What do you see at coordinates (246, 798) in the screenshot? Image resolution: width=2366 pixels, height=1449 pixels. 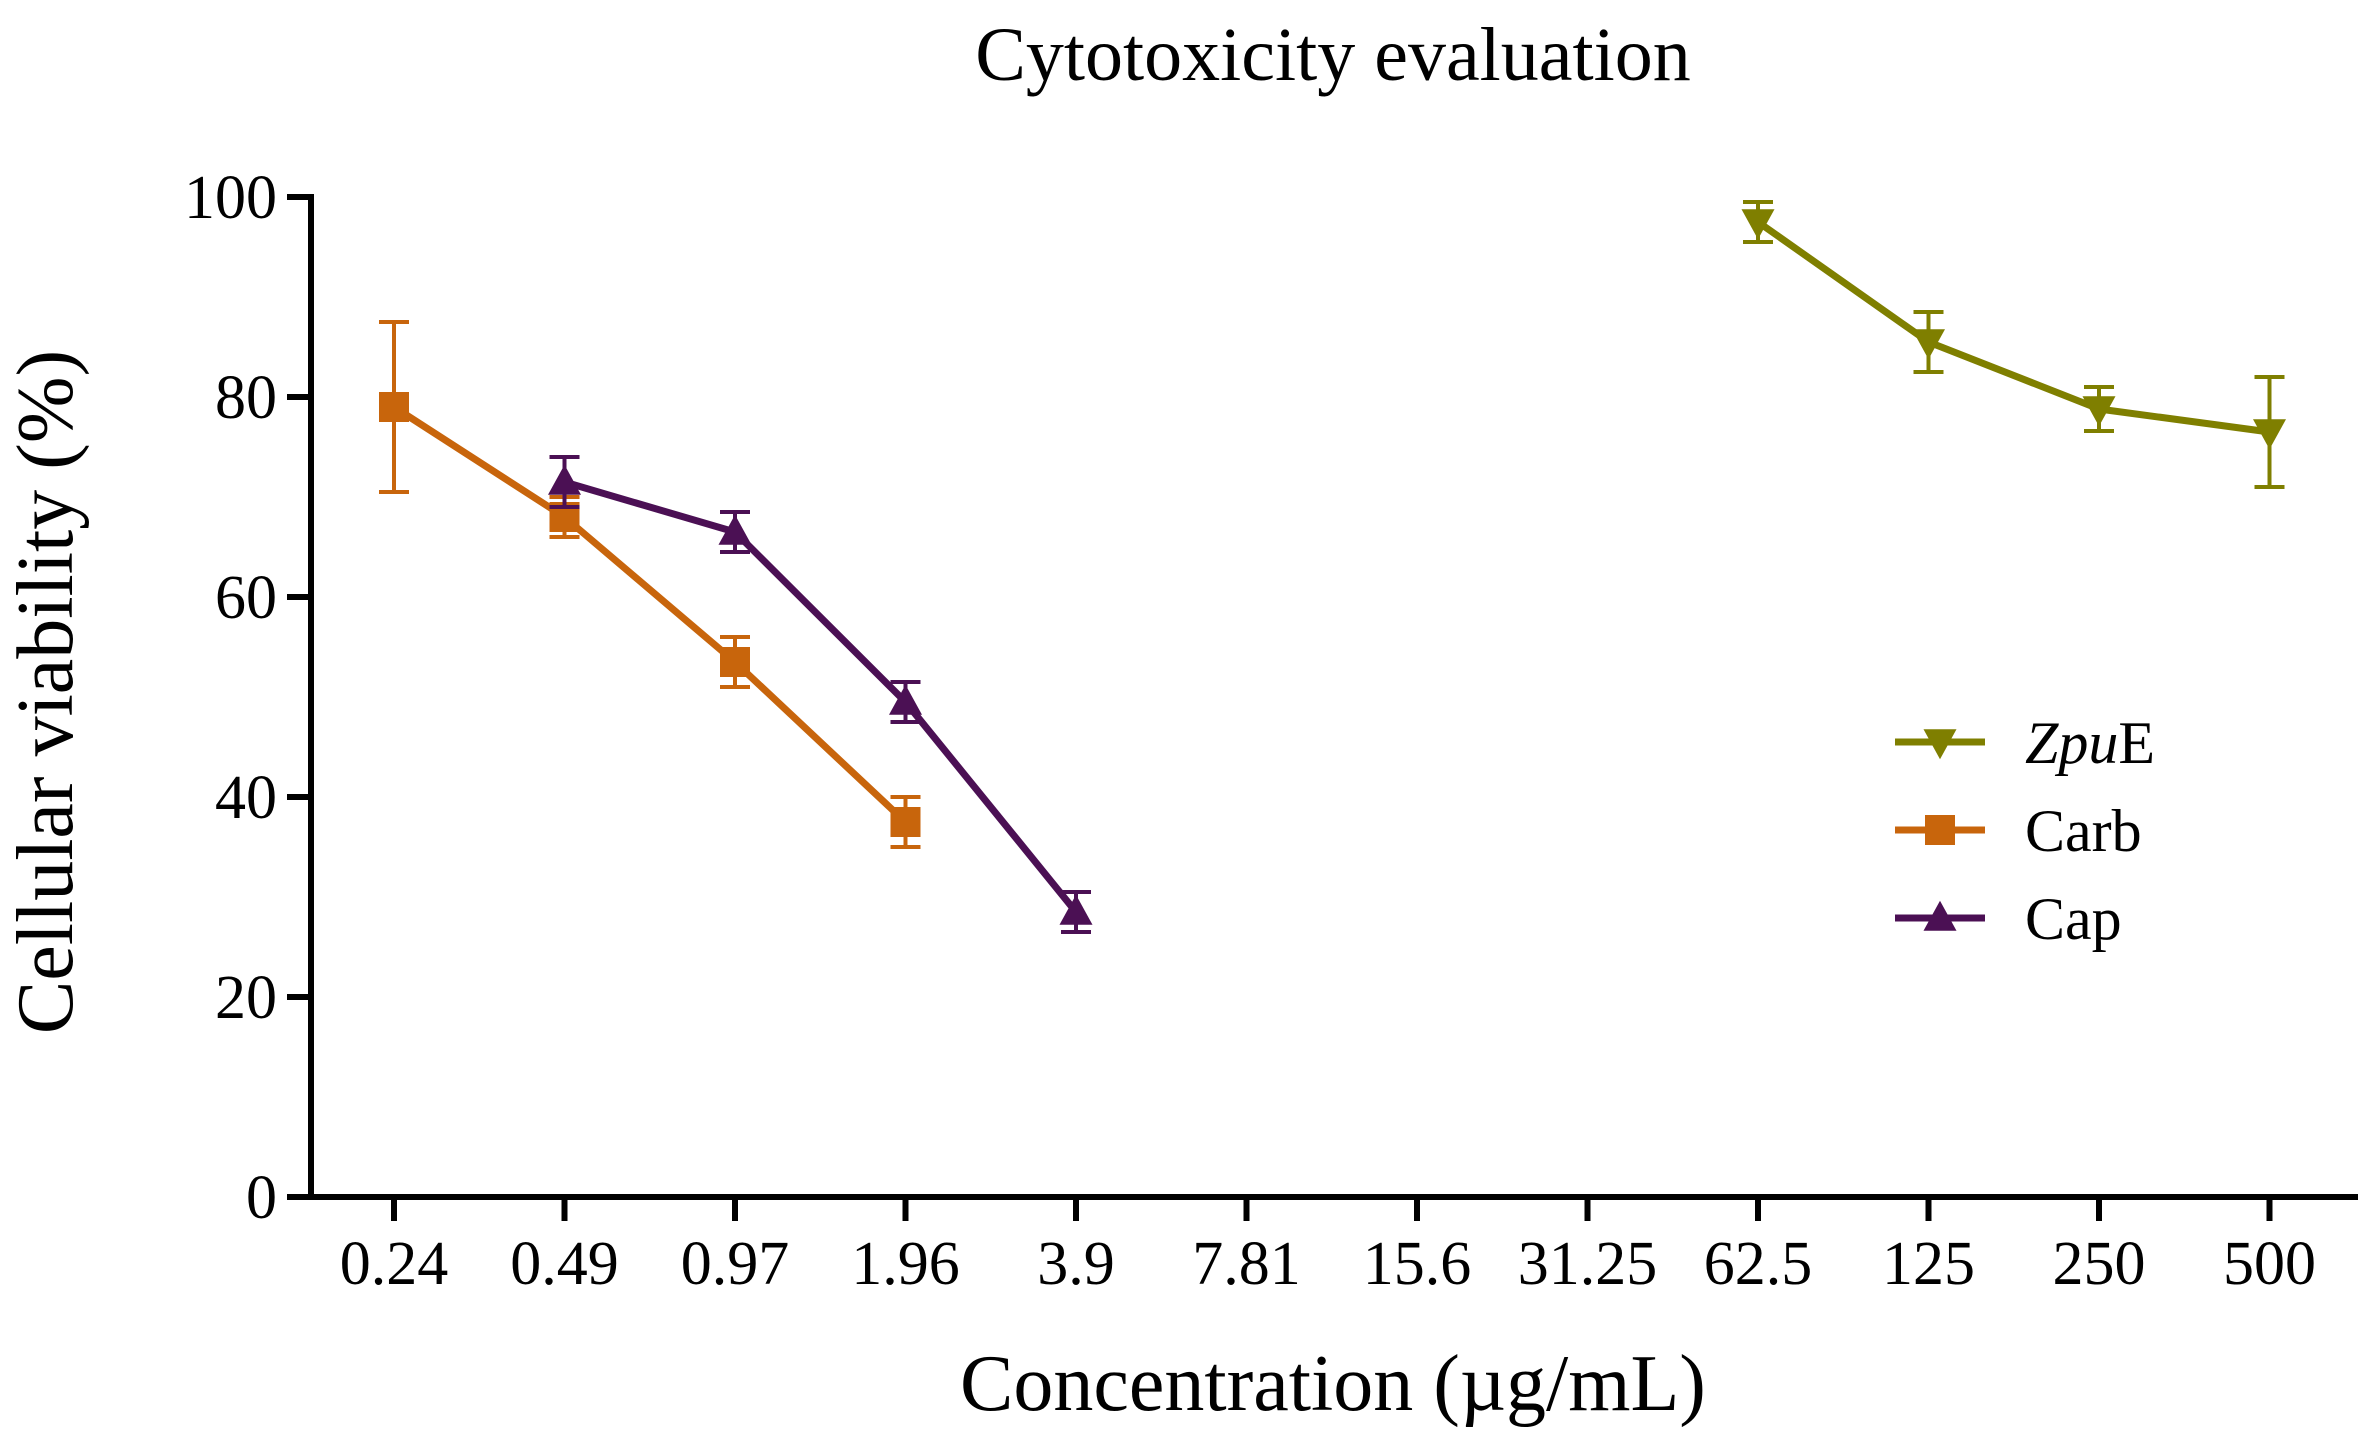 I see `y-tick-label: 40` at bounding box center [246, 798].